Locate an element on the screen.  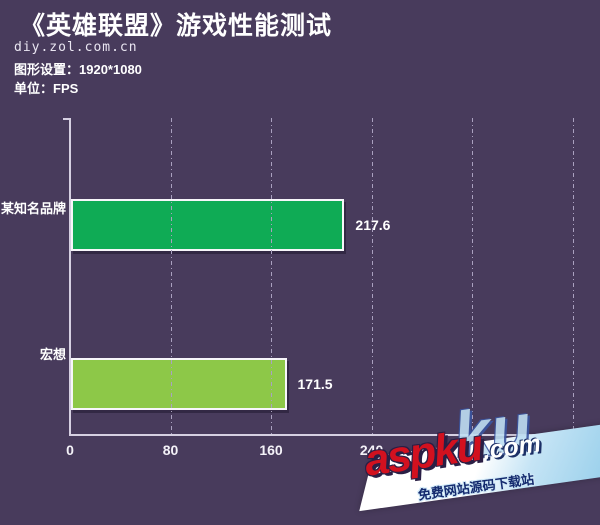
x-tick-label-240: 240 is located at coordinates (371, 450).